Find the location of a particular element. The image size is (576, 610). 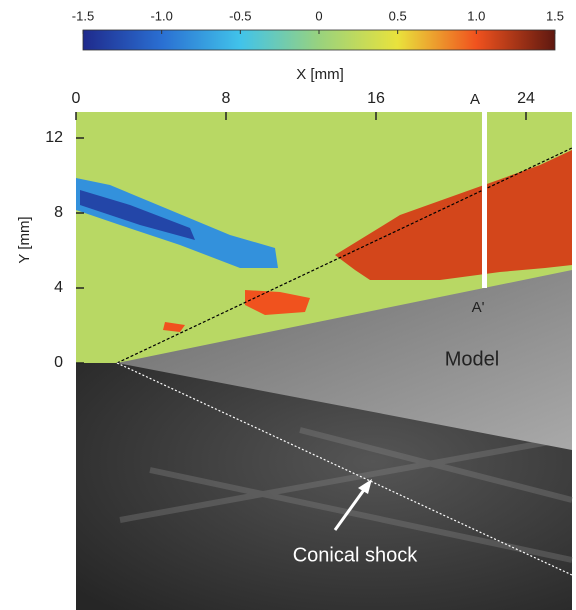

colorbar-tick-label: 0 is located at coordinates (318, 15).